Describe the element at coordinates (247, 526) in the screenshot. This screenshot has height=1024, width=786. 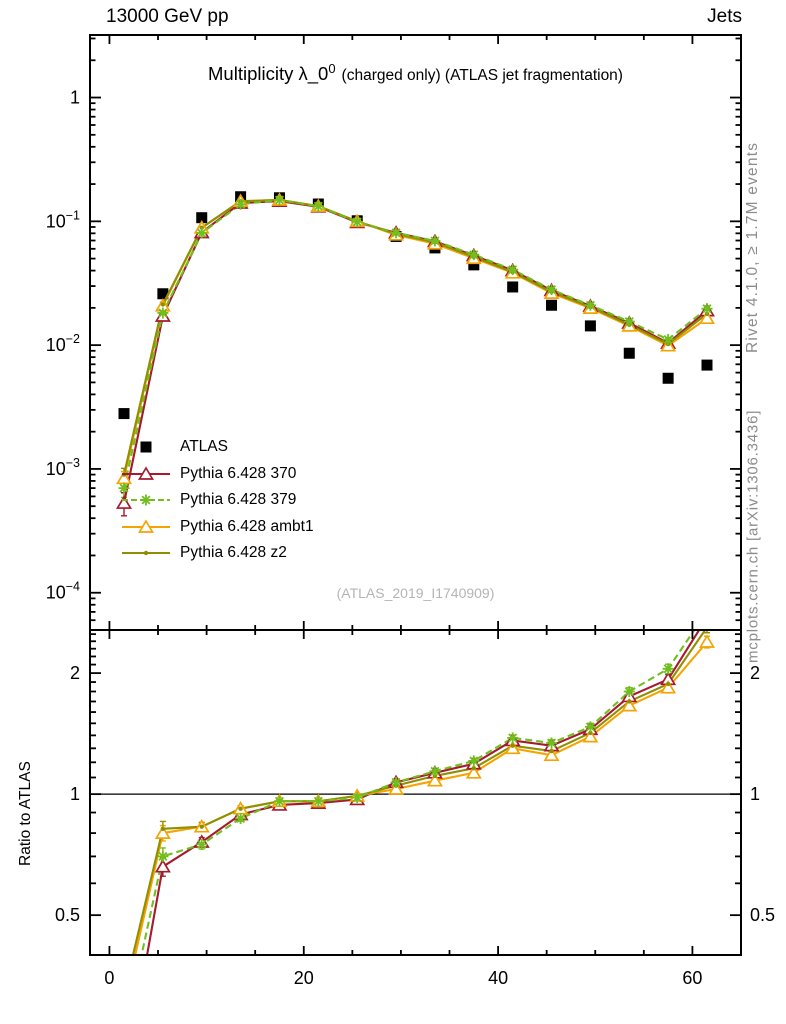
I see `legend-label: Pythia 6.428 ambt1` at that location.